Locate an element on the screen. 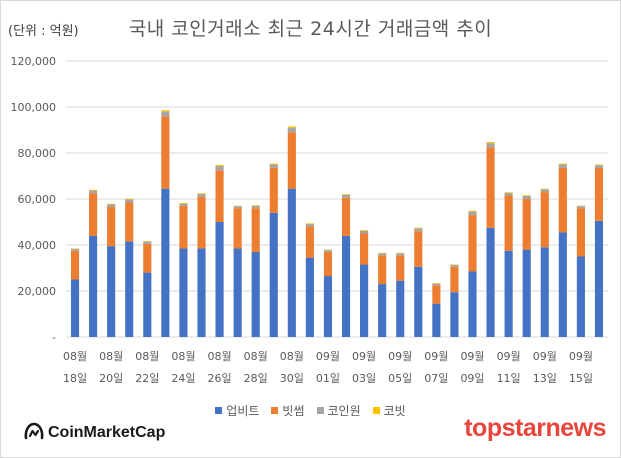 The width and height of the screenshot is (621, 458). coinmarketcap-wordmark: CoinMarketCap is located at coordinates (107, 433).